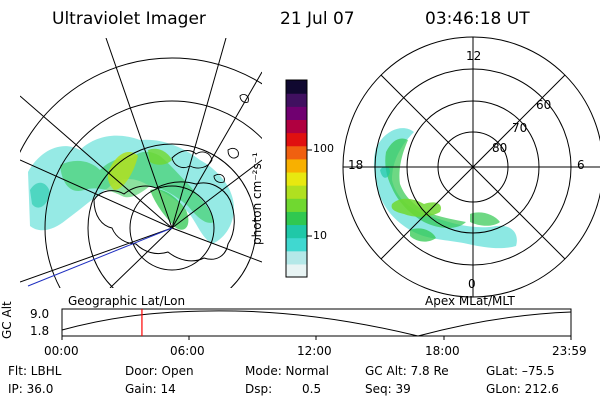  What do you see at coordinates (7, 320) in the screenshot?
I see `timeline-ylabel: GC Alt` at bounding box center [7, 320].